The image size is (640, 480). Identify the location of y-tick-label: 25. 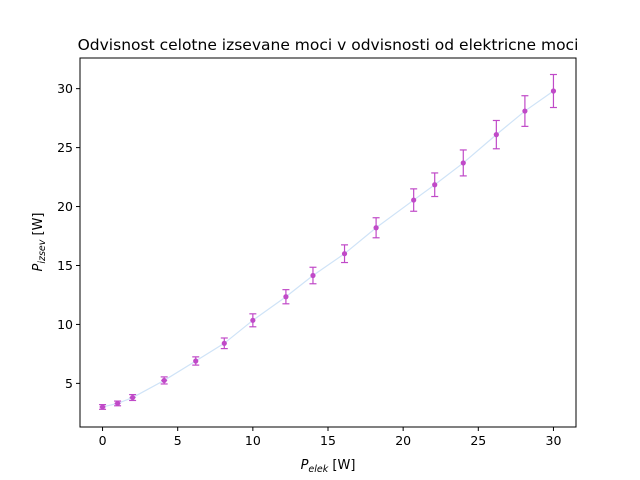
(65, 147).